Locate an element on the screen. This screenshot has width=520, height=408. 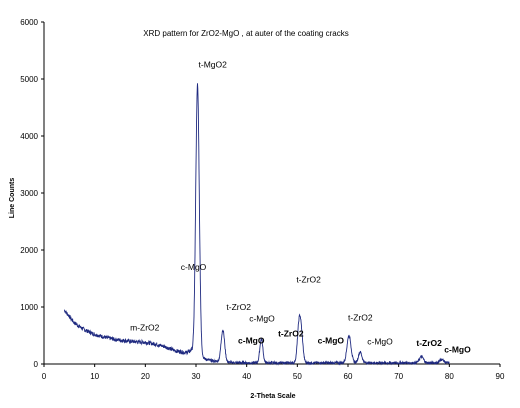
y-axis-title: Line Counts is located at coordinates (12, 198).